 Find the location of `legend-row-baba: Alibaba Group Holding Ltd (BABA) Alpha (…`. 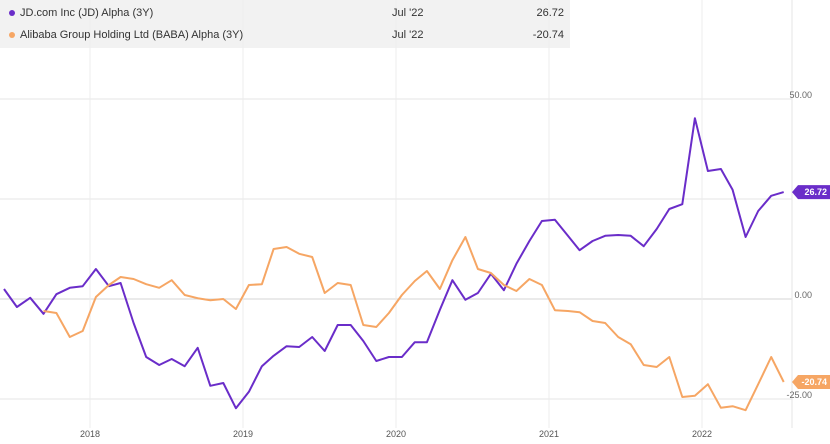

legend-row-baba: Alibaba Group Holding Ltd (BABA) Alpha (… is located at coordinates (285, 35).